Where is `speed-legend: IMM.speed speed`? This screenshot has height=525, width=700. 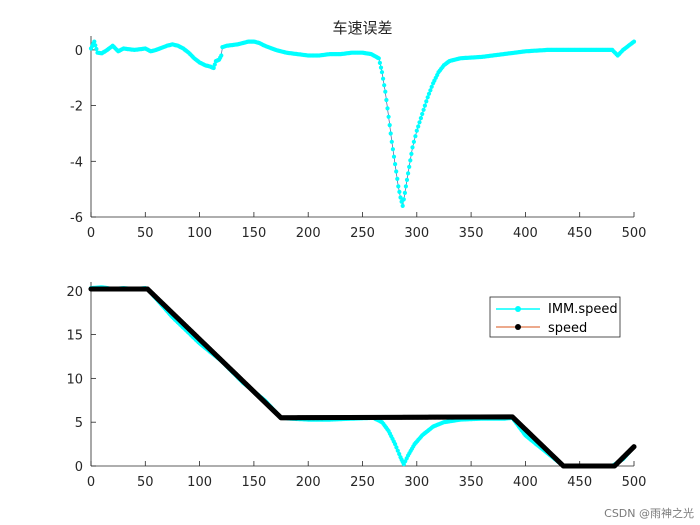 speed-legend: IMM.speed speed is located at coordinates (555, 317).